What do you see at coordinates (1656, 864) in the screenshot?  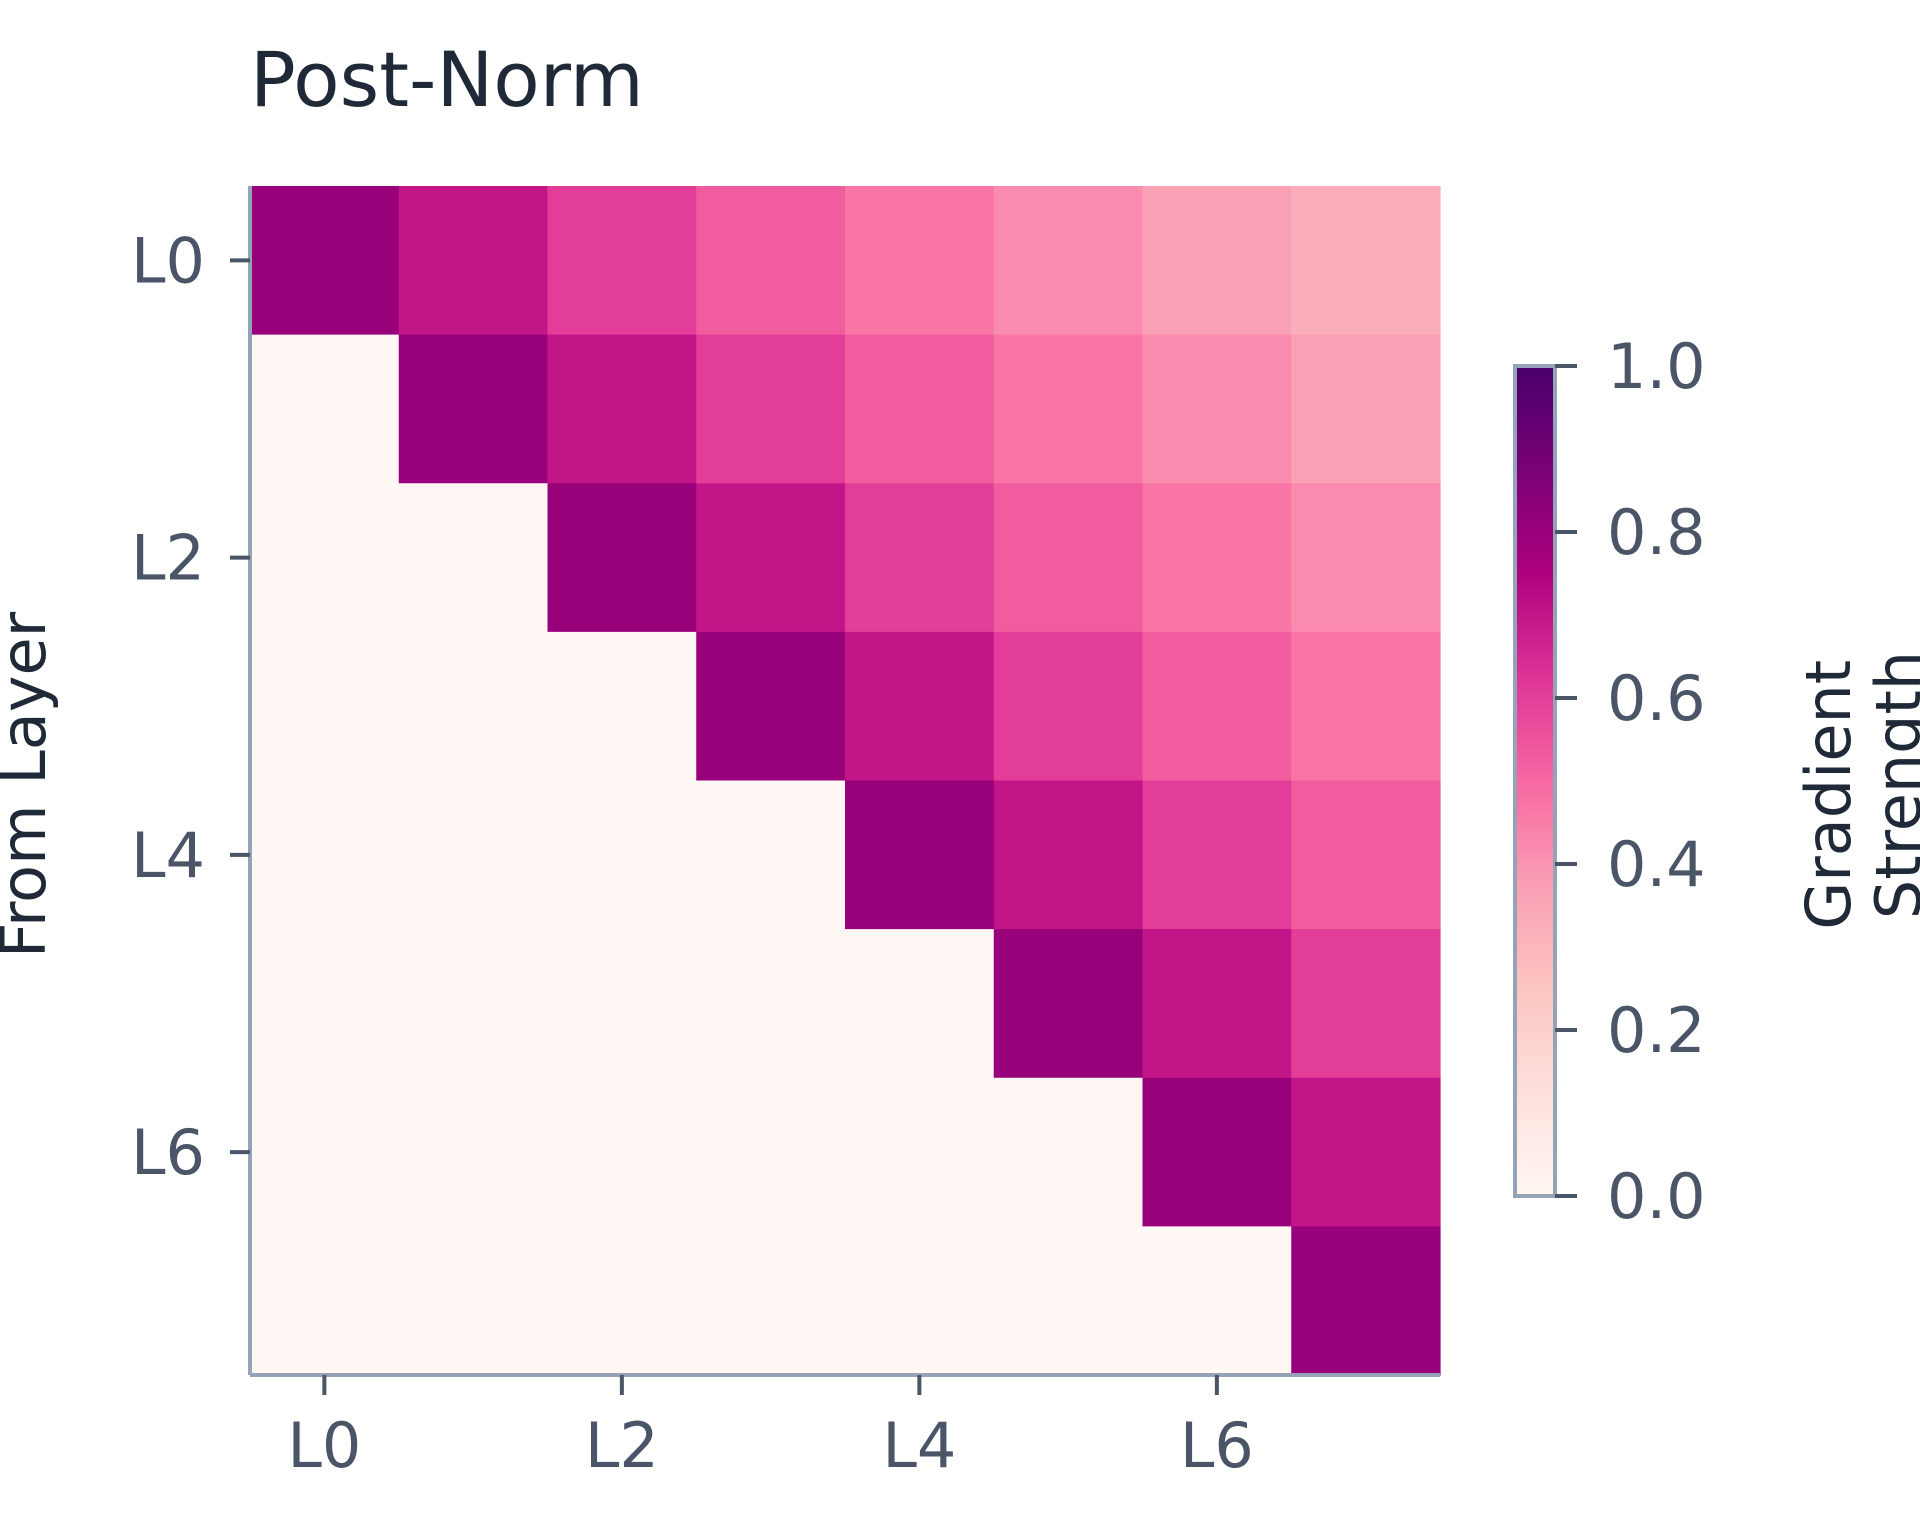 I see `colorbar-tick-label: 0.4` at bounding box center [1656, 864].